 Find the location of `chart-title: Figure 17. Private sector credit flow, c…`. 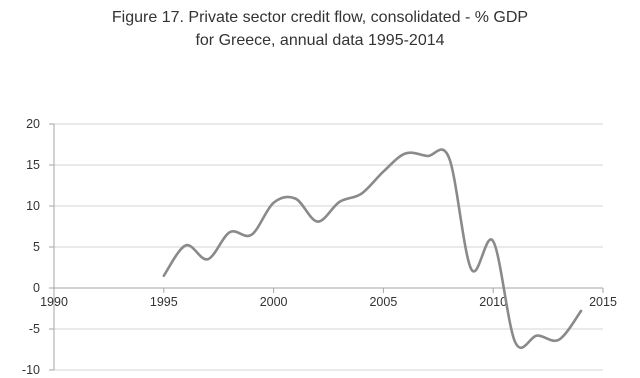

chart-title: Figure 17. Private sector credit flow, c… is located at coordinates (320, 29).